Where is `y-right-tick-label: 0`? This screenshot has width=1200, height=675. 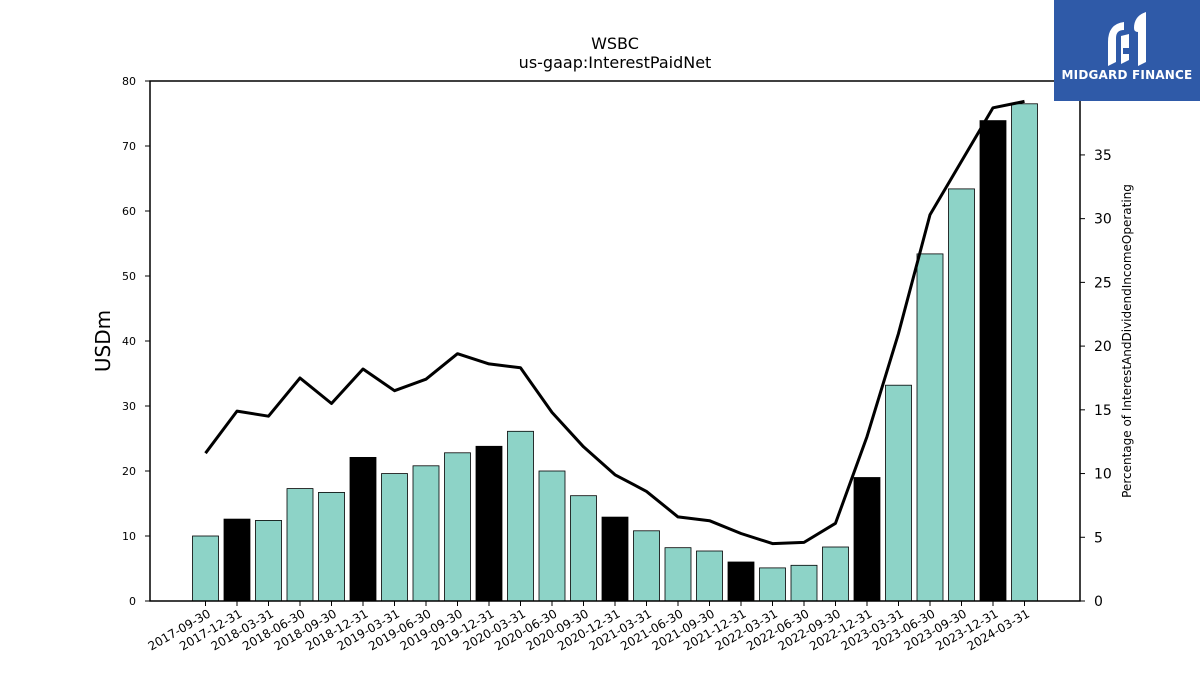
y-right-tick-label: 0 is located at coordinates (1098, 602).